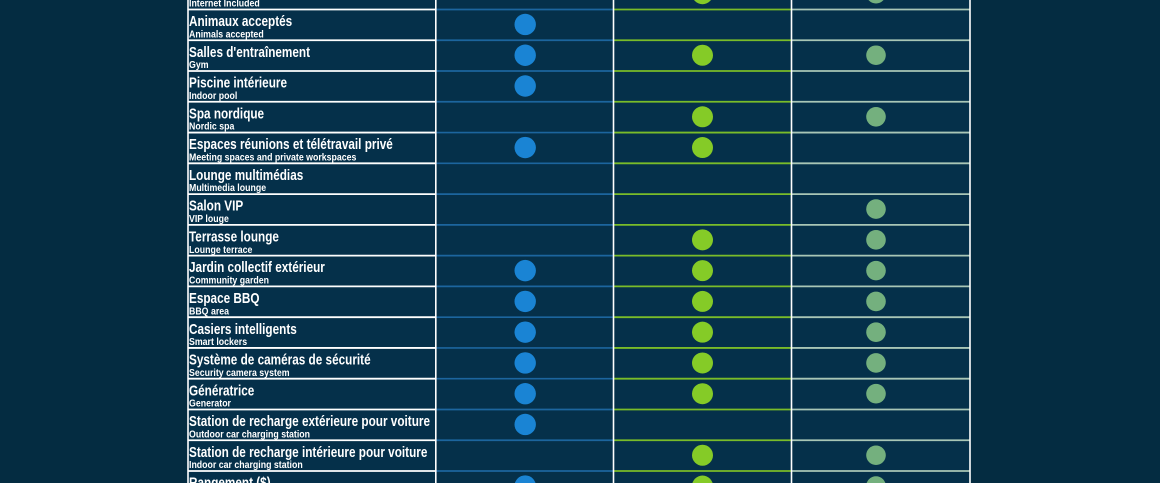  What do you see at coordinates (280, 359) in the screenshot?
I see `svg-text: Système de caméras de sécurité` at bounding box center [280, 359].